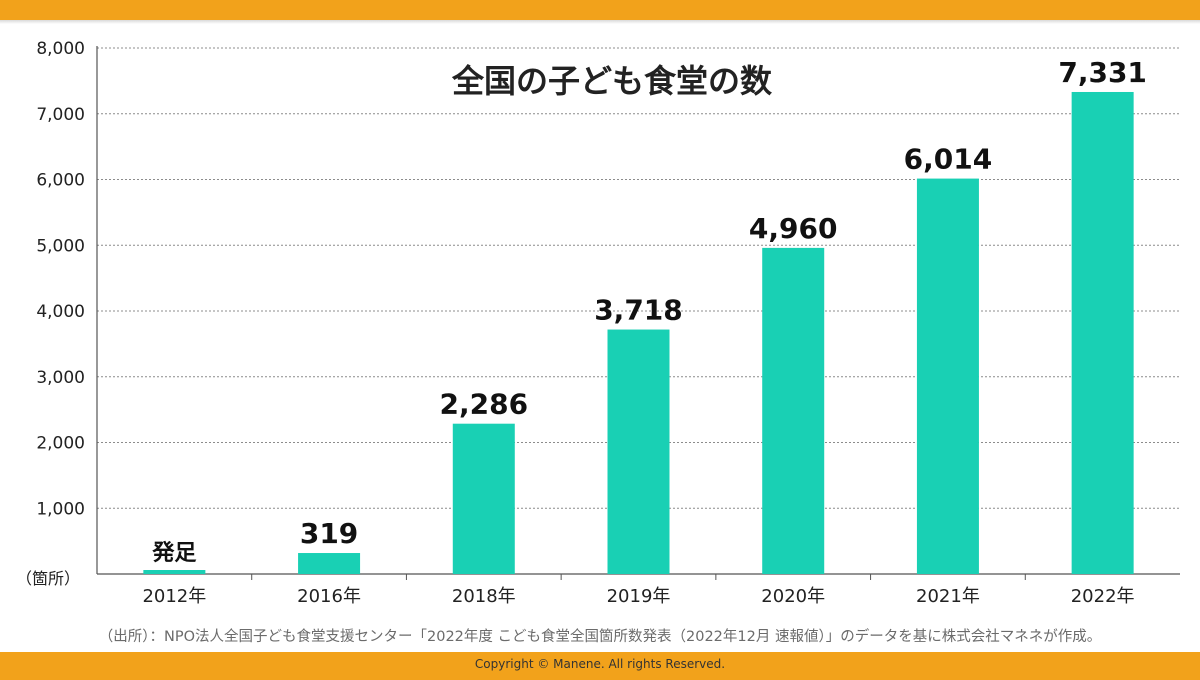  I want to click on x-tick-label: 2020年, so click(793, 596).